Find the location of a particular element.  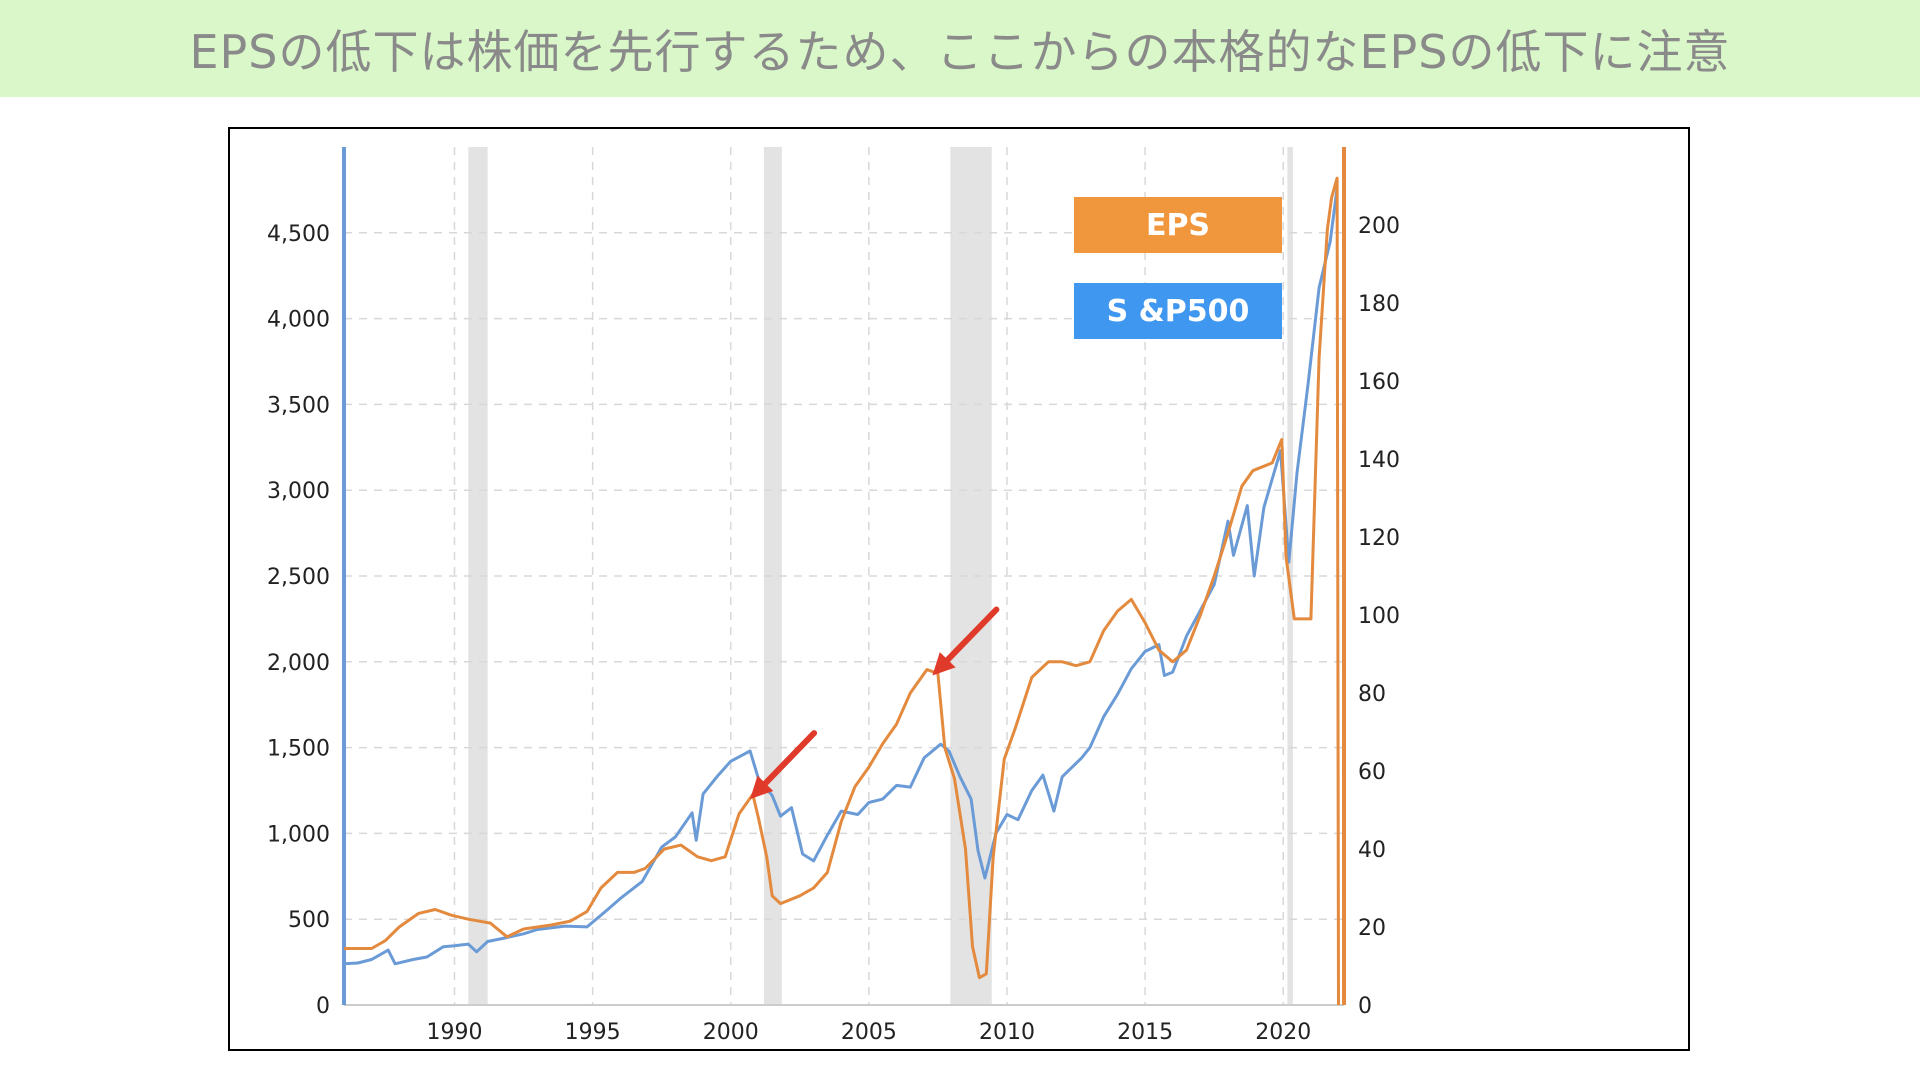

title-banner: EPSの低下は株価を先行するため、ここからの本格的なEPSの低下に注意 is located at coordinates (960, 48).